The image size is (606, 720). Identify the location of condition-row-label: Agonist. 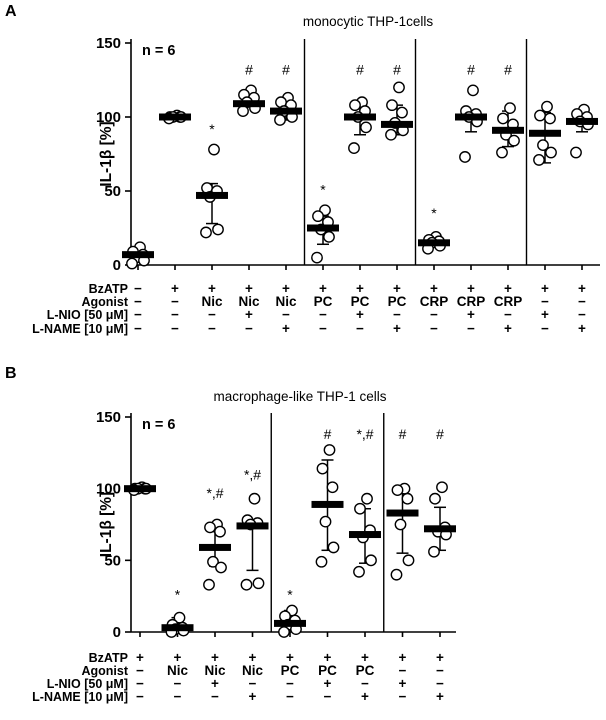
(104, 671).